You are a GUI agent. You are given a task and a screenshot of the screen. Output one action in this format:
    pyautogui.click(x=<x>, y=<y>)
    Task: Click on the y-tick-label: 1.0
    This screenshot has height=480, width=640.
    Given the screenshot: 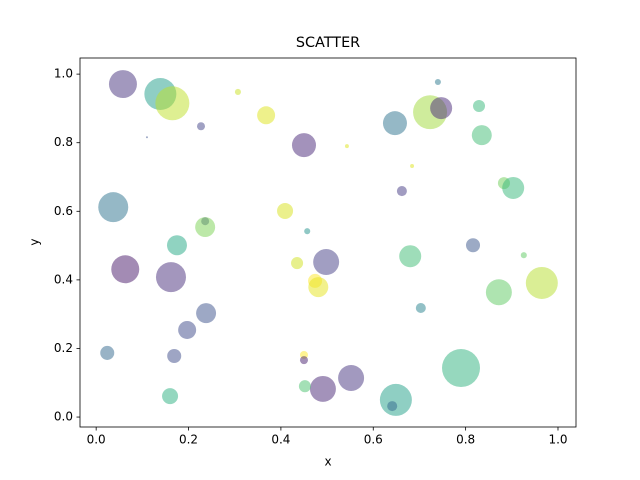 What is the action you would take?
    pyautogui.click(x=63, y=74)
    